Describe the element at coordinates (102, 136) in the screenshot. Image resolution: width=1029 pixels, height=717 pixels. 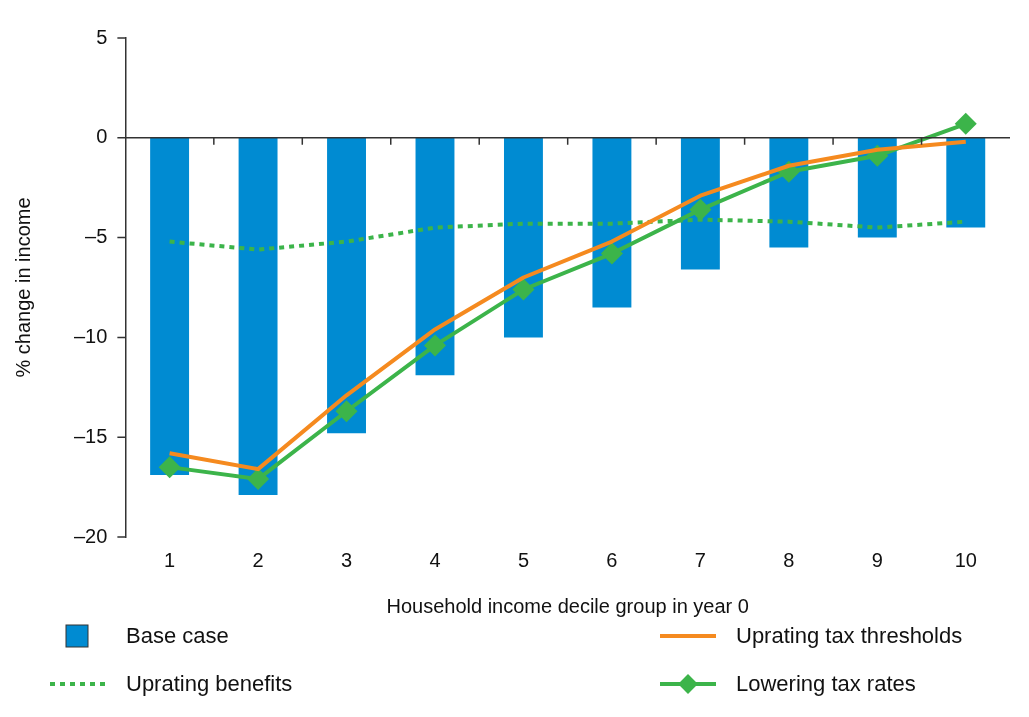
I see `y-tick-label: 0` at that location.